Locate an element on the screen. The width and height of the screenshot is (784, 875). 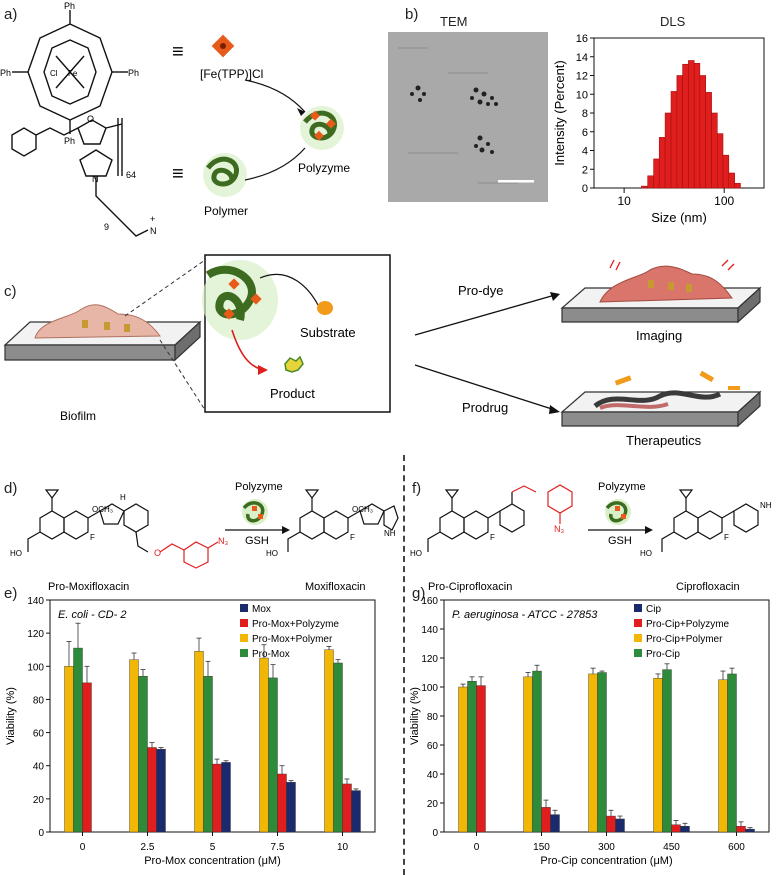
dls-ytick-label: 6 is located at coordinates (585, 133).